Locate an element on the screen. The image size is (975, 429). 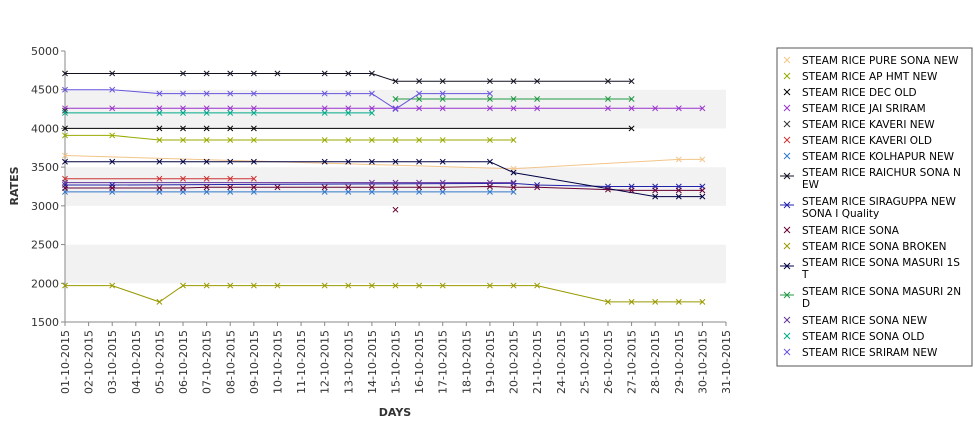
x-tick-label: 29-10-2015 is located at coordinates (679, 362).